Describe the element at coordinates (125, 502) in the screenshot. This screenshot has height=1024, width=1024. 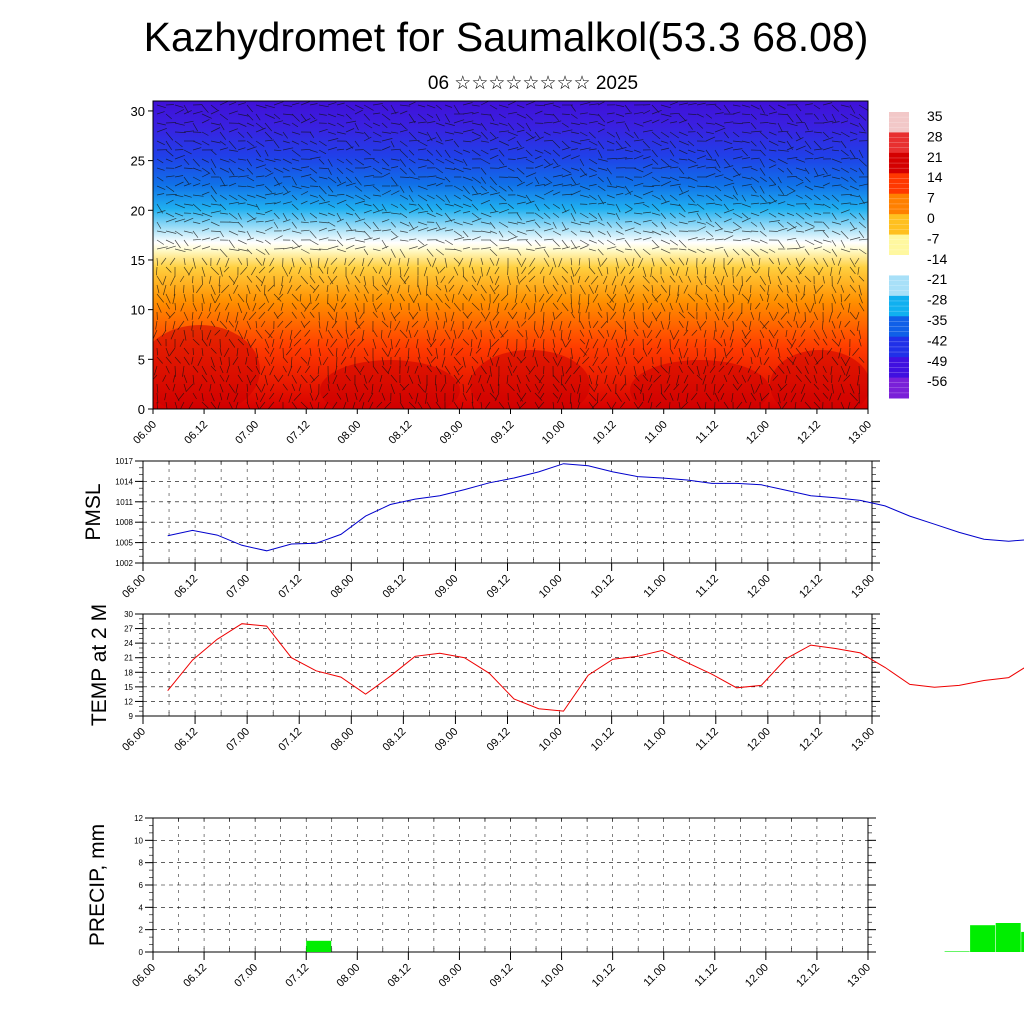
I see `y-tick-label: 1011` at that location.